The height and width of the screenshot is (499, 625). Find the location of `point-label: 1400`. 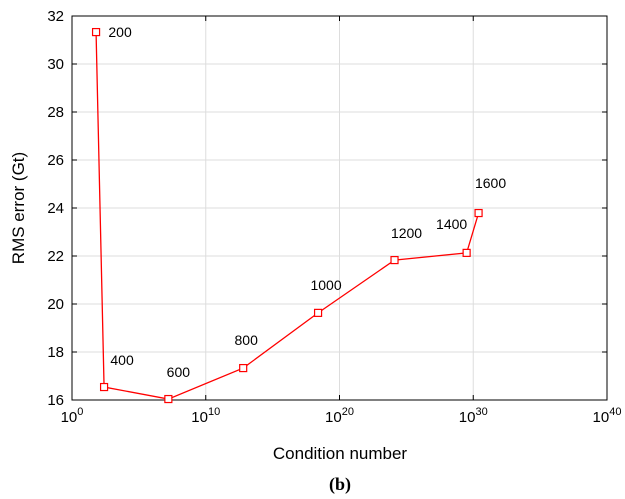

point-label: 1400 is located at coordinates (451, 224).